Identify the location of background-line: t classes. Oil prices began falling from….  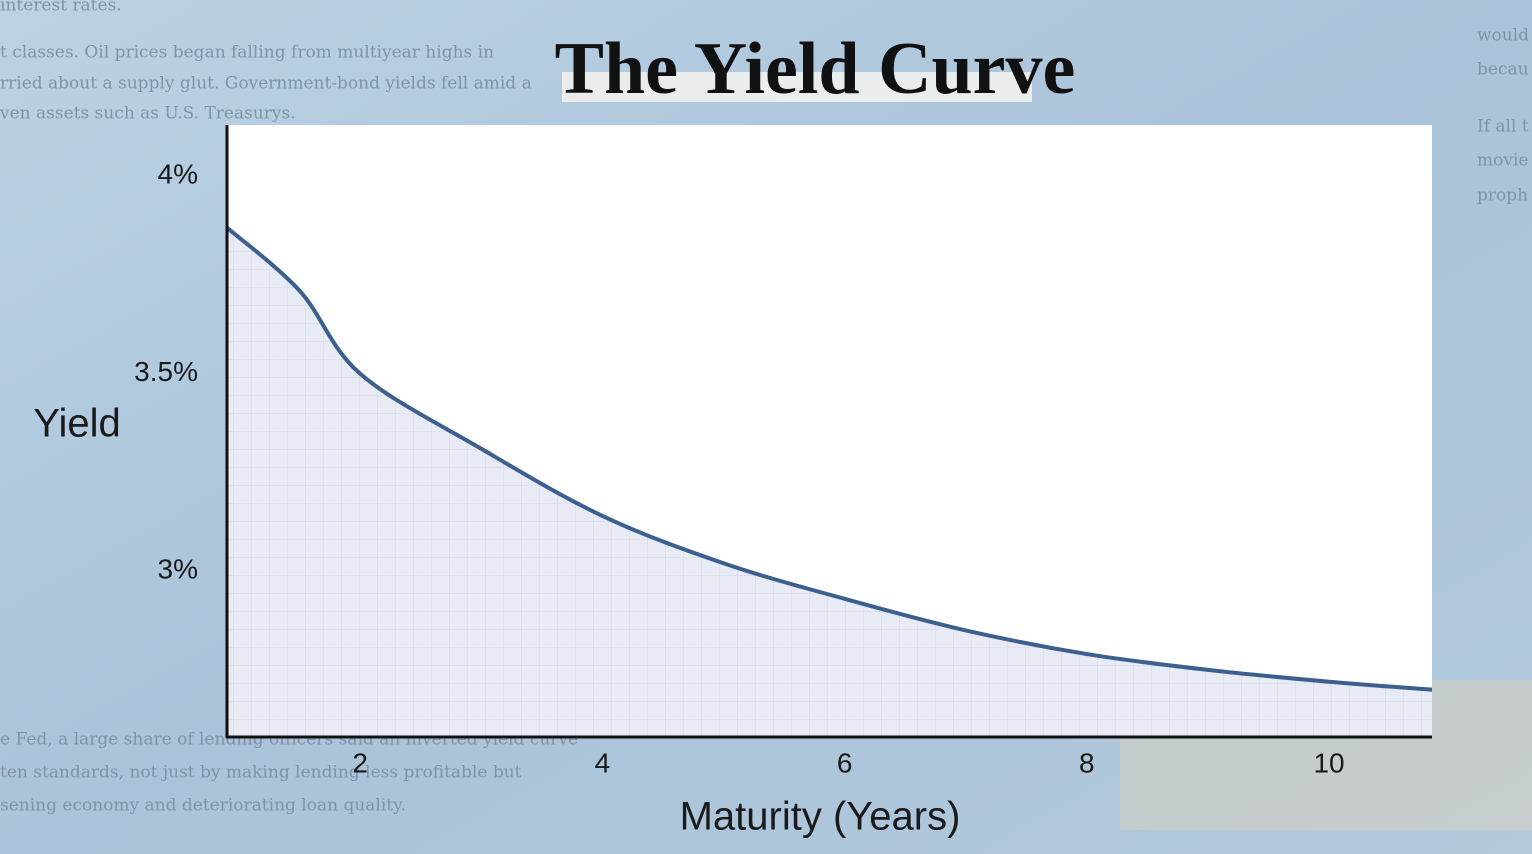
(247, 53).